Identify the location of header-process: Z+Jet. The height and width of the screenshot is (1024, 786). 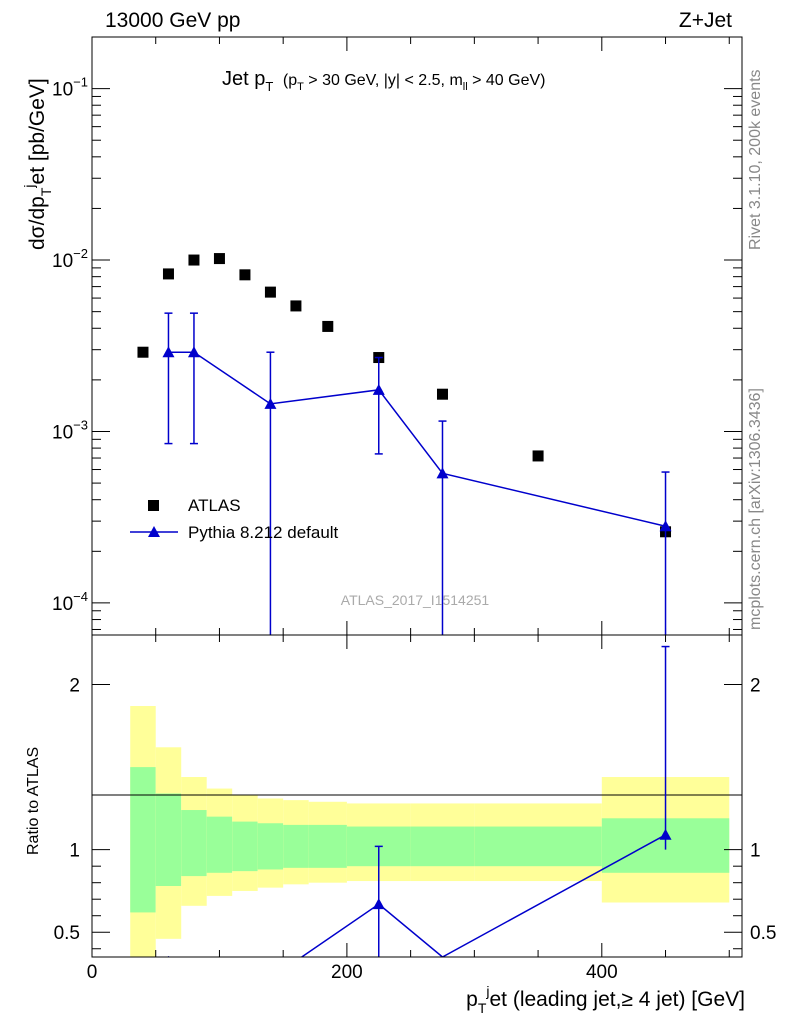
(705, 20).